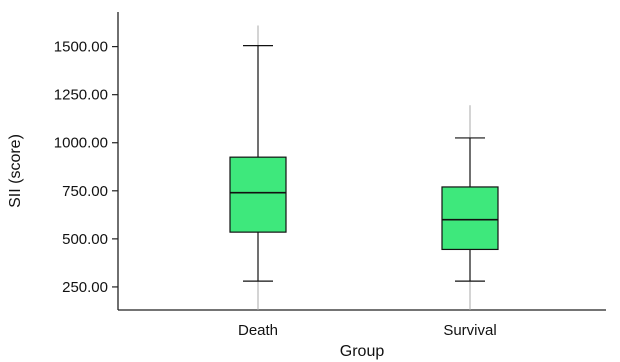 The height and width of the screenshot is (362, 620). What do you see at coordinates (258, 330) in the screenshot?
I see `x-tick-label: Death` at bounding box center [258, 330].